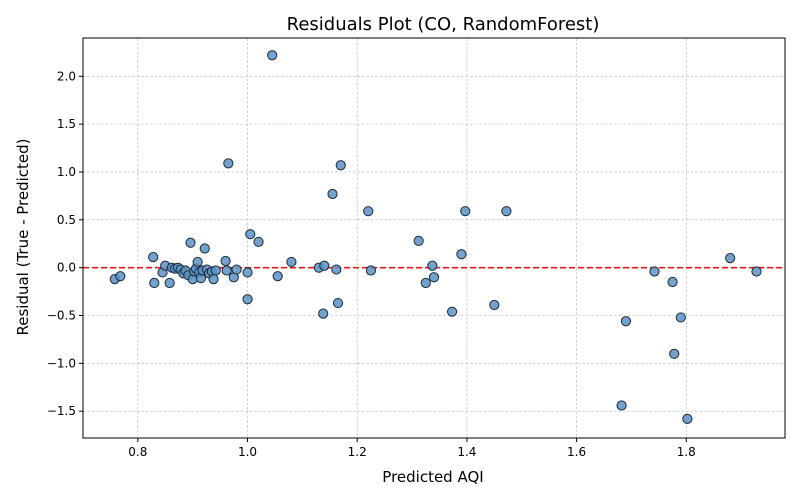 Image resolution: width=800 pixels, height=500 pixels. What do you see at coordinates (466, 452) in the screenshot?
I see `x-tick-label: 1.4` at bounding box center [466, 452].